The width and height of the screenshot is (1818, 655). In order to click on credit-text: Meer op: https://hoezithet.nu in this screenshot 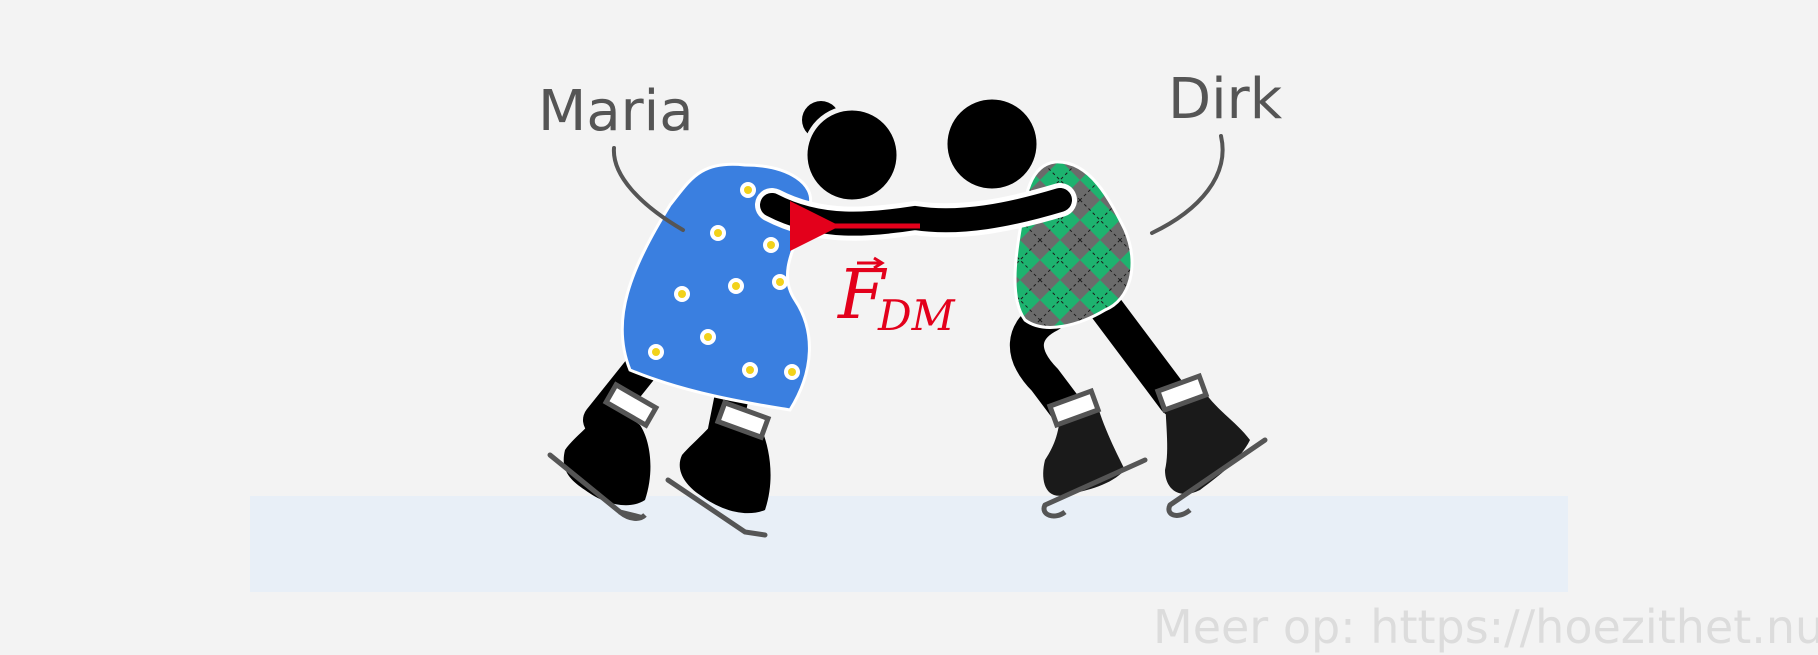, I will do `click(1485, 627)`.